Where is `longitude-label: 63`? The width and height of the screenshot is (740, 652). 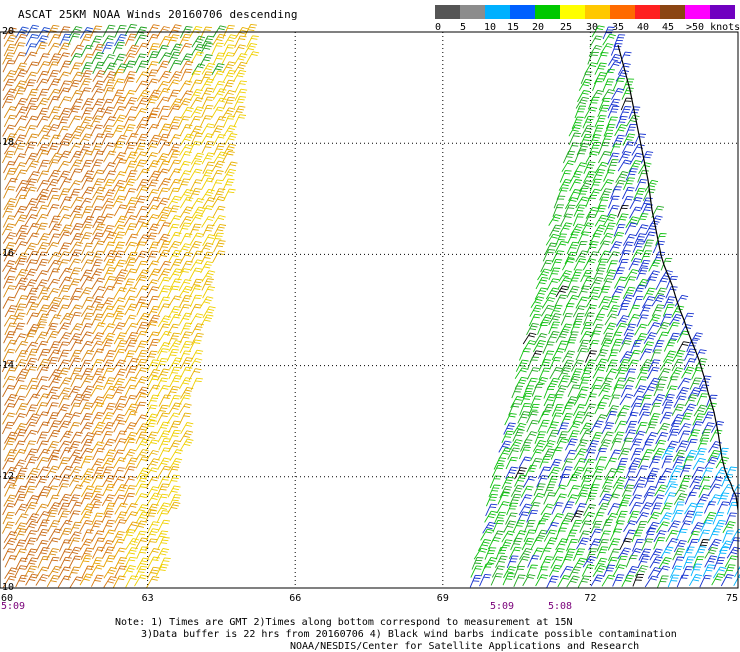
longitude-label: 63 is located at coordinates (148, 598).